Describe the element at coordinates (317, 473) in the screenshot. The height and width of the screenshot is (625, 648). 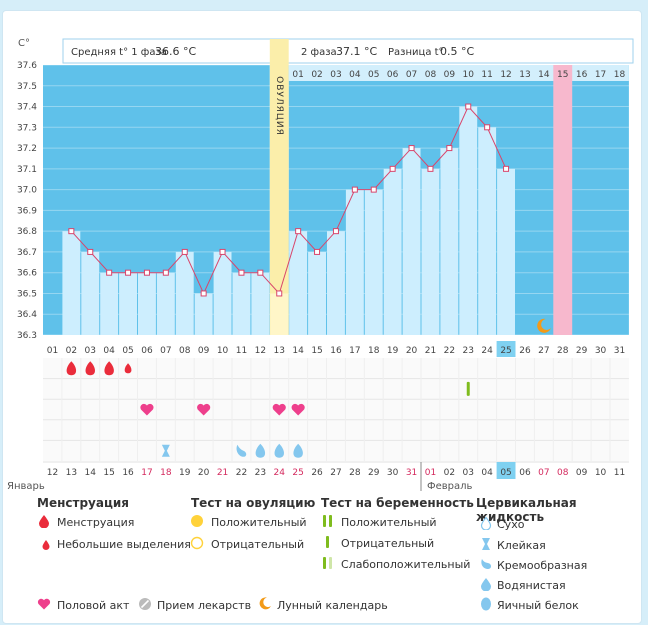
I see `date-label: 26` at that location.